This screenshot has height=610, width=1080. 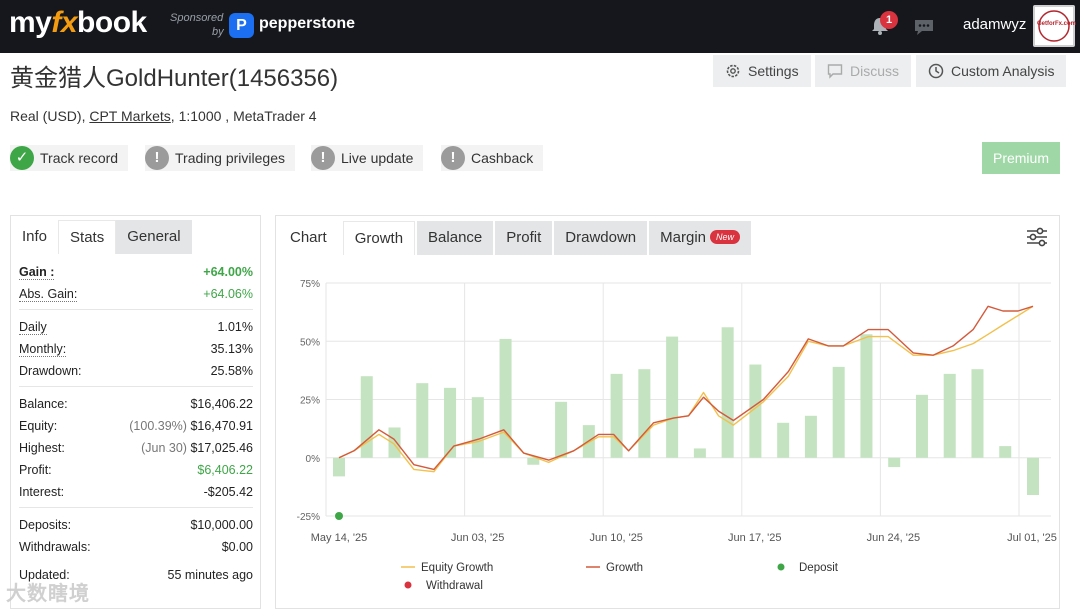 I want to click on avatar: GetforFx.com, so click(x=1055, y=26).